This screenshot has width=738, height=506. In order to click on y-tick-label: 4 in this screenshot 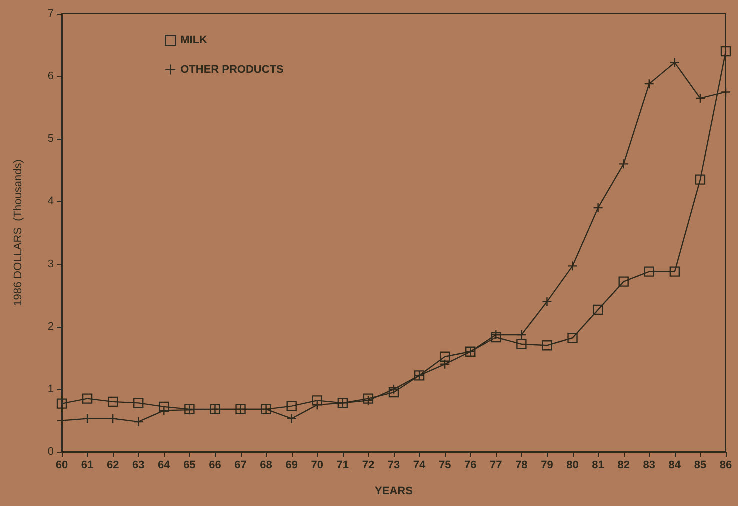, I will do `click(51, 202)`.